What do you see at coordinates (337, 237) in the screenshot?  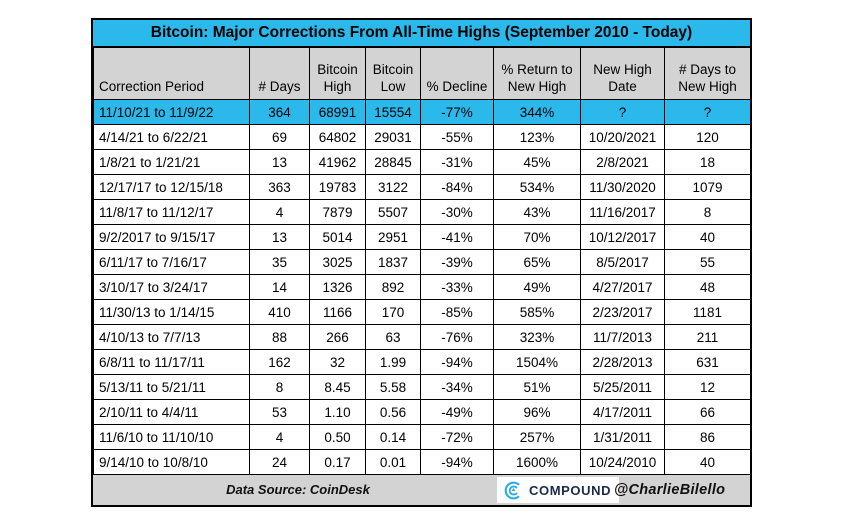 I see `bitcoin-high-cell: 5014` at bounding box center [337, 237].